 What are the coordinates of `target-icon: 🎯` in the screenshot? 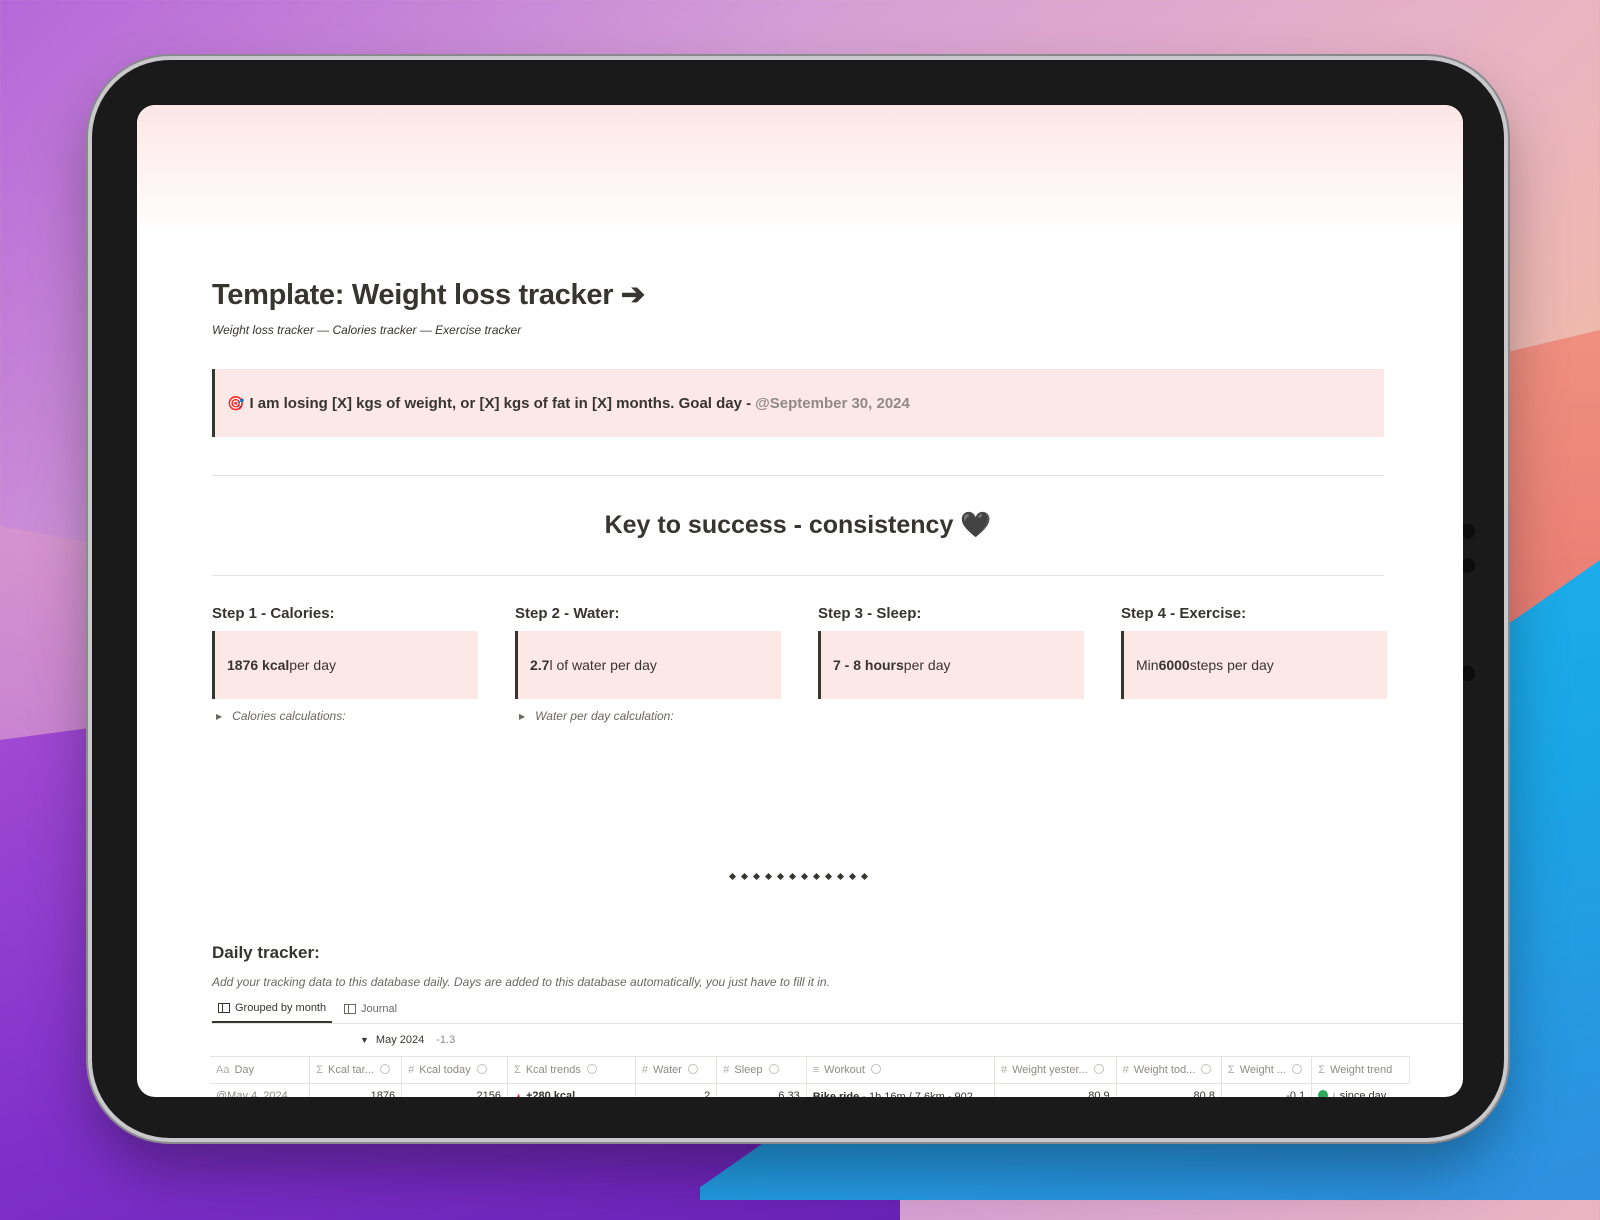 It's located at (236, 402).